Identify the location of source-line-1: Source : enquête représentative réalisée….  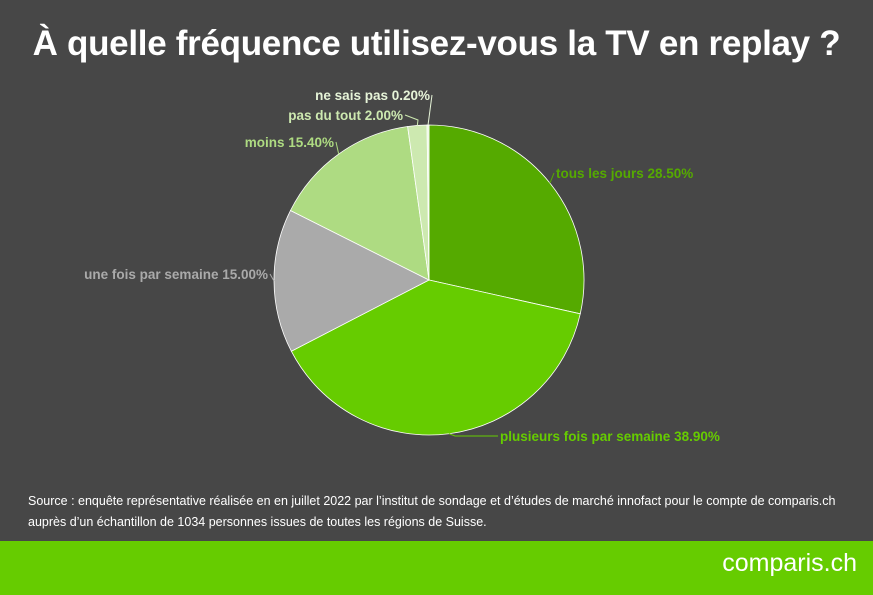
(432, 501).